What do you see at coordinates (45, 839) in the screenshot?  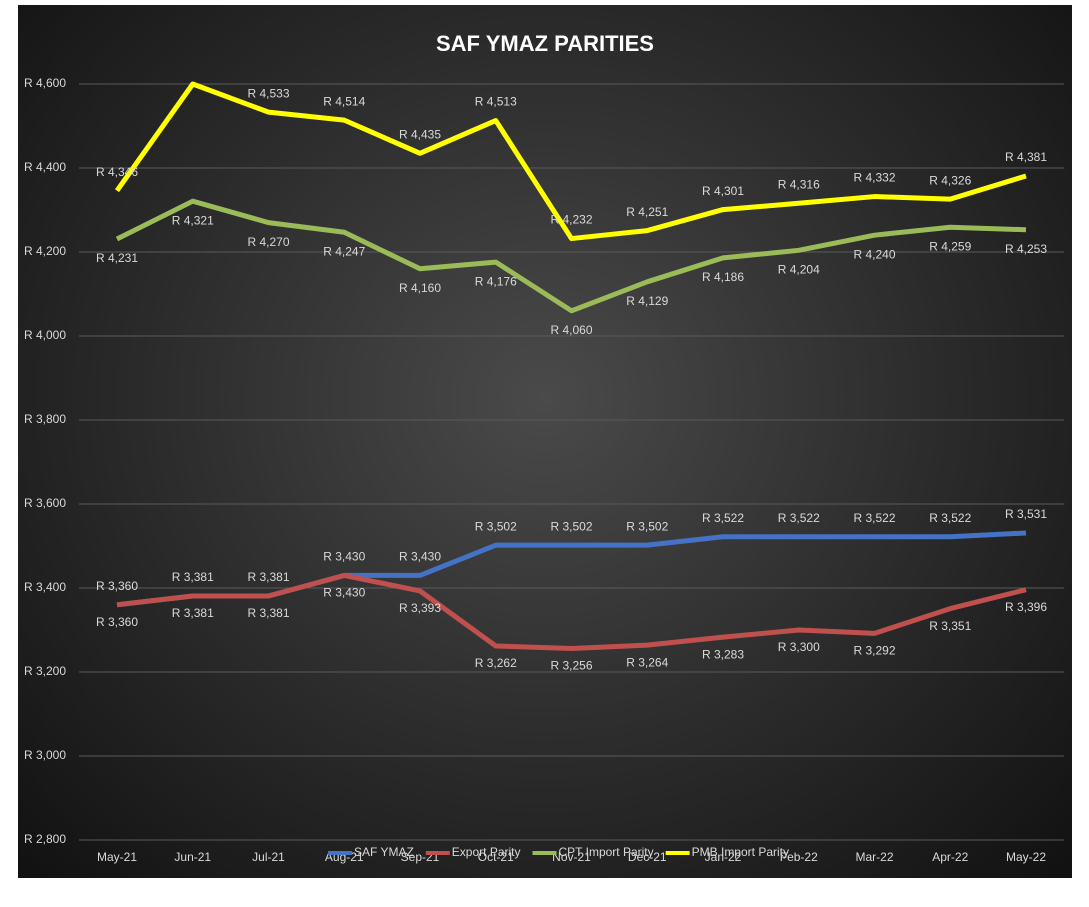 I see `y-tick-label: R 2,800` at bounding box center [45, 839].